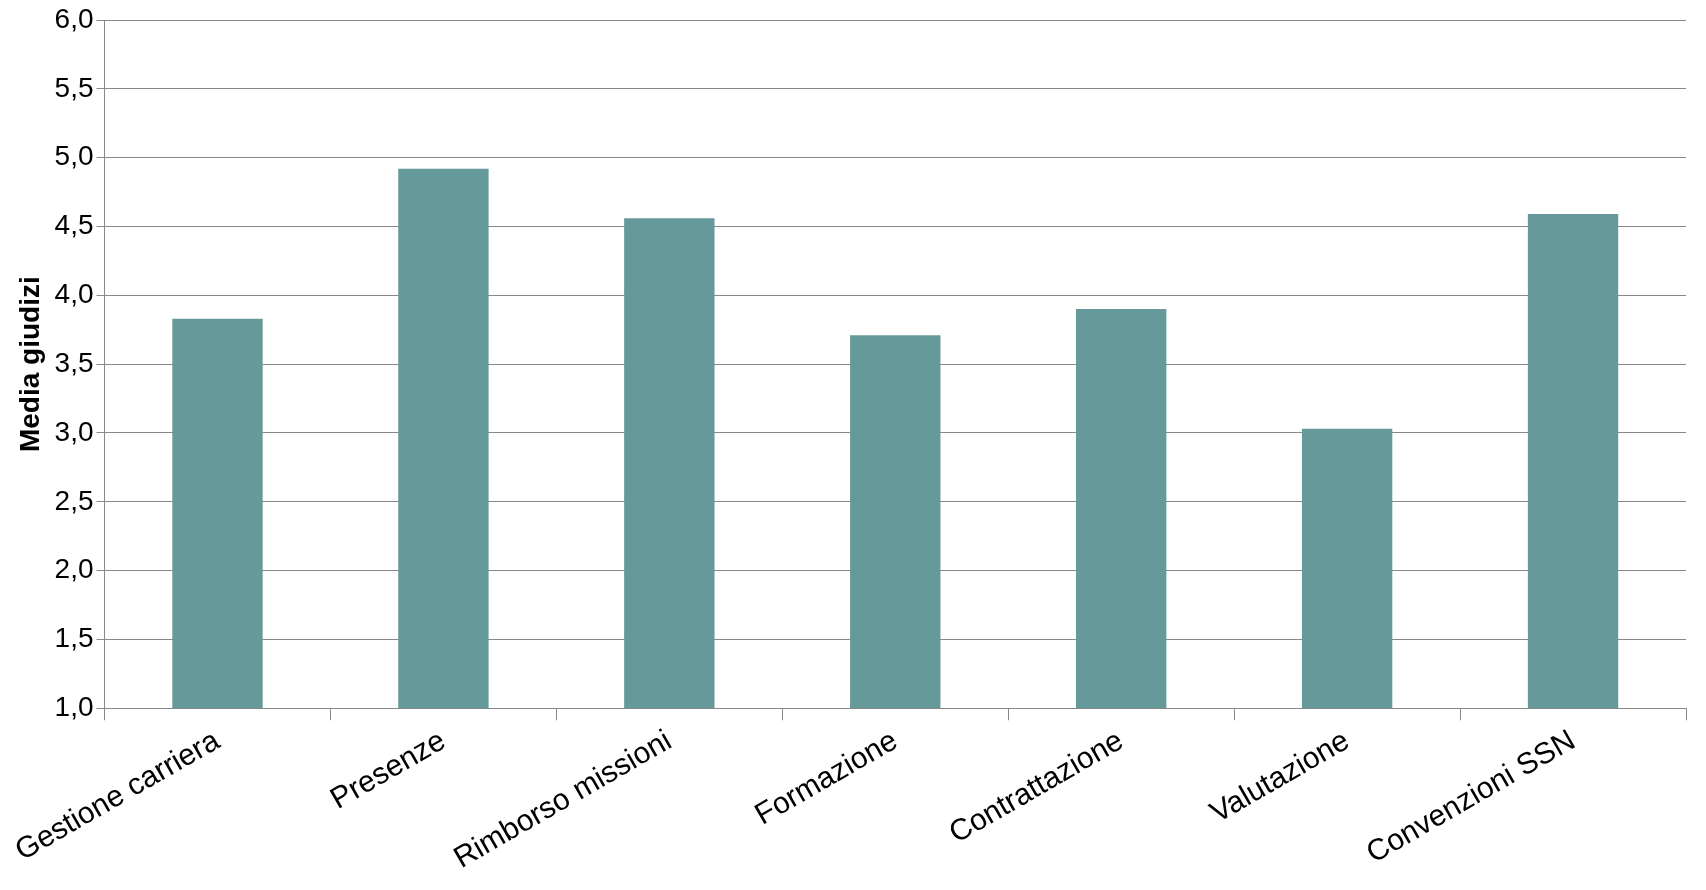 Image resolution: width=1706 pixels, height=890 pixels. I want to click on y-tick-label: 3,0, so click(74, 431).